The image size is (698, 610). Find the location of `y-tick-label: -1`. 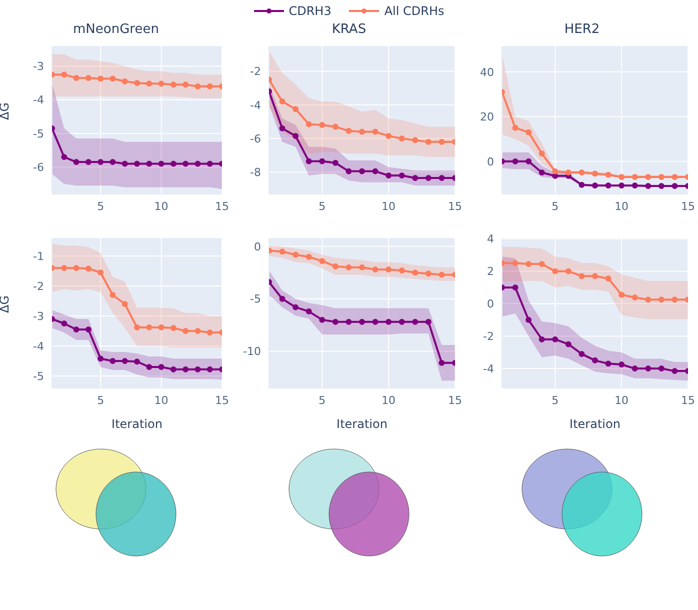

y-tick-label: -1 is located at coordinates (38, 256).